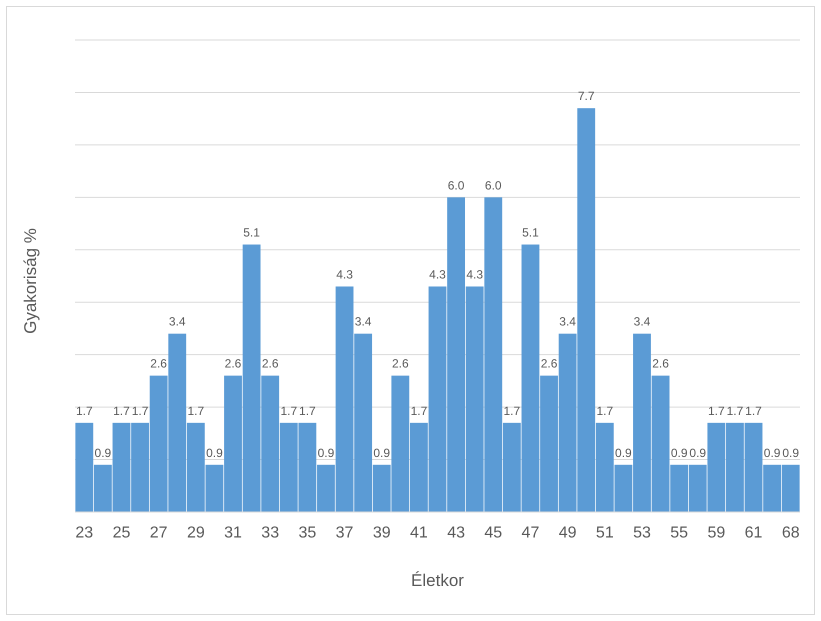 Image resolution: width=821 pixels, height=621 pixels. I want to click on x-tick-label: 55, so click(679, 533).